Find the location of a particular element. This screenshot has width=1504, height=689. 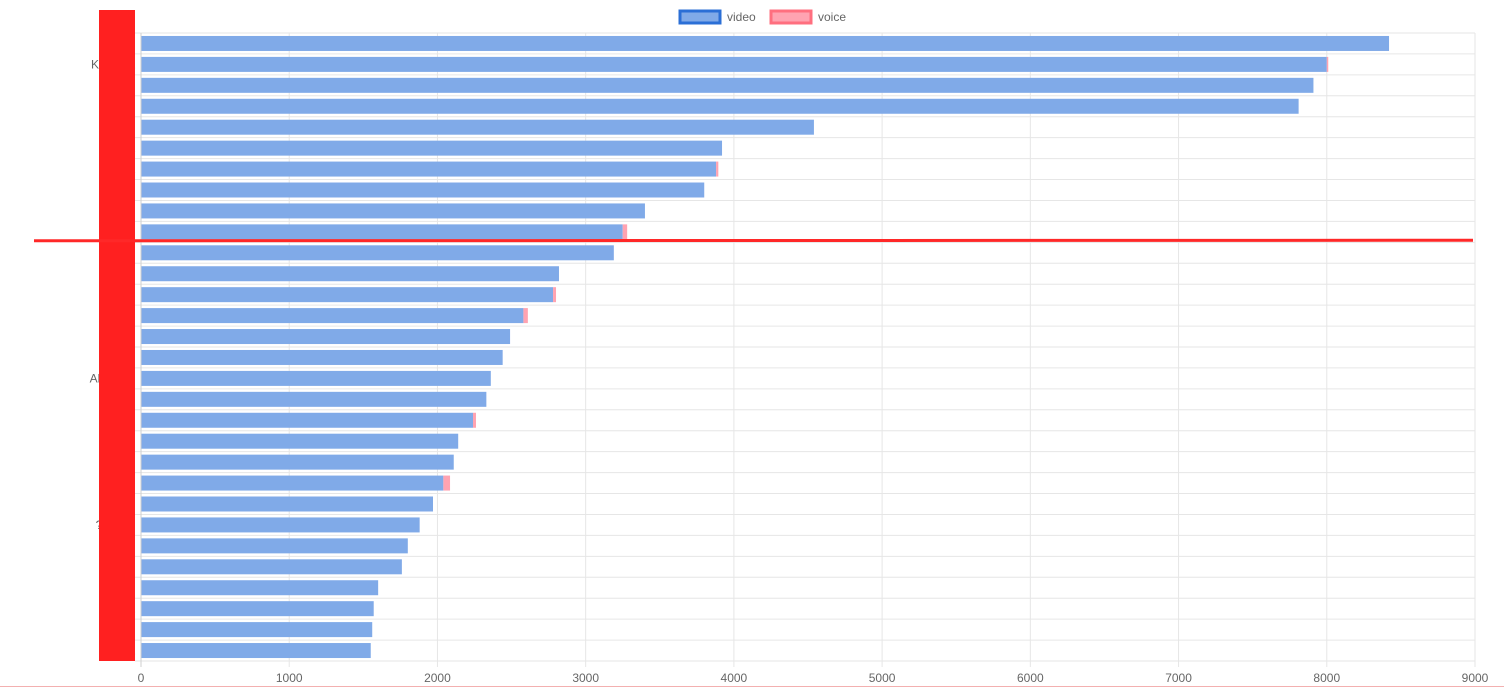

legend-swatch-video is located at coordinates (700, 17).